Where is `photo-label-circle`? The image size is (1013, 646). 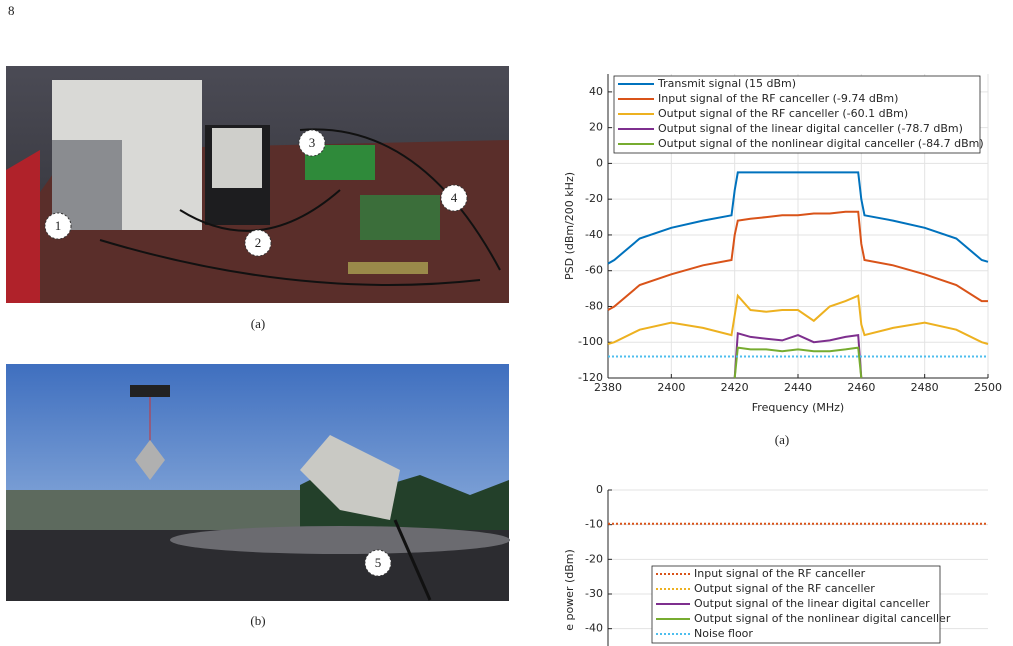
photo-label-circle is located at coordinates (378, 563).